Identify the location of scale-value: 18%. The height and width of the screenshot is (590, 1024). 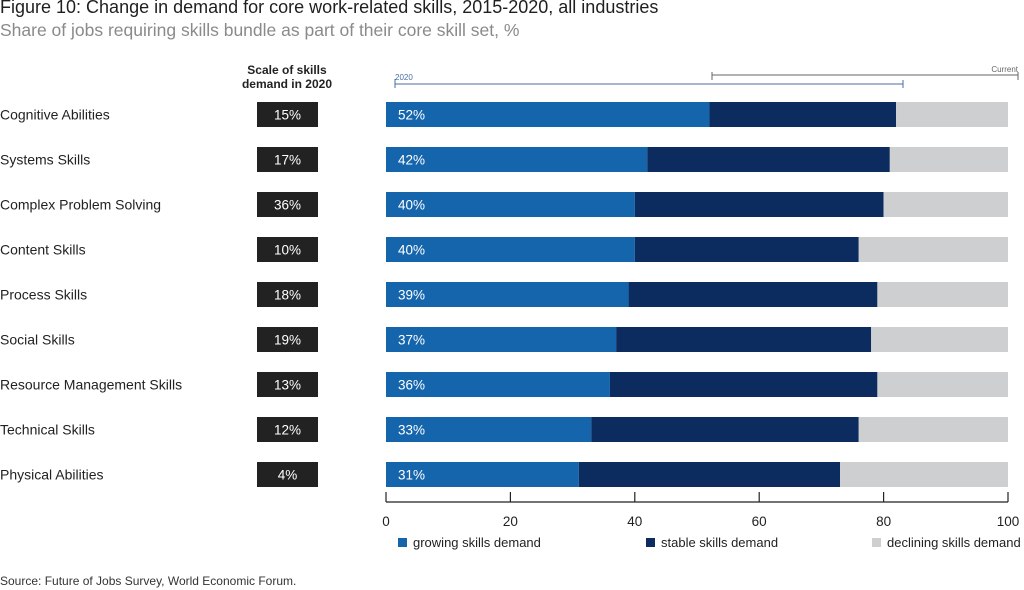
(287, 295).